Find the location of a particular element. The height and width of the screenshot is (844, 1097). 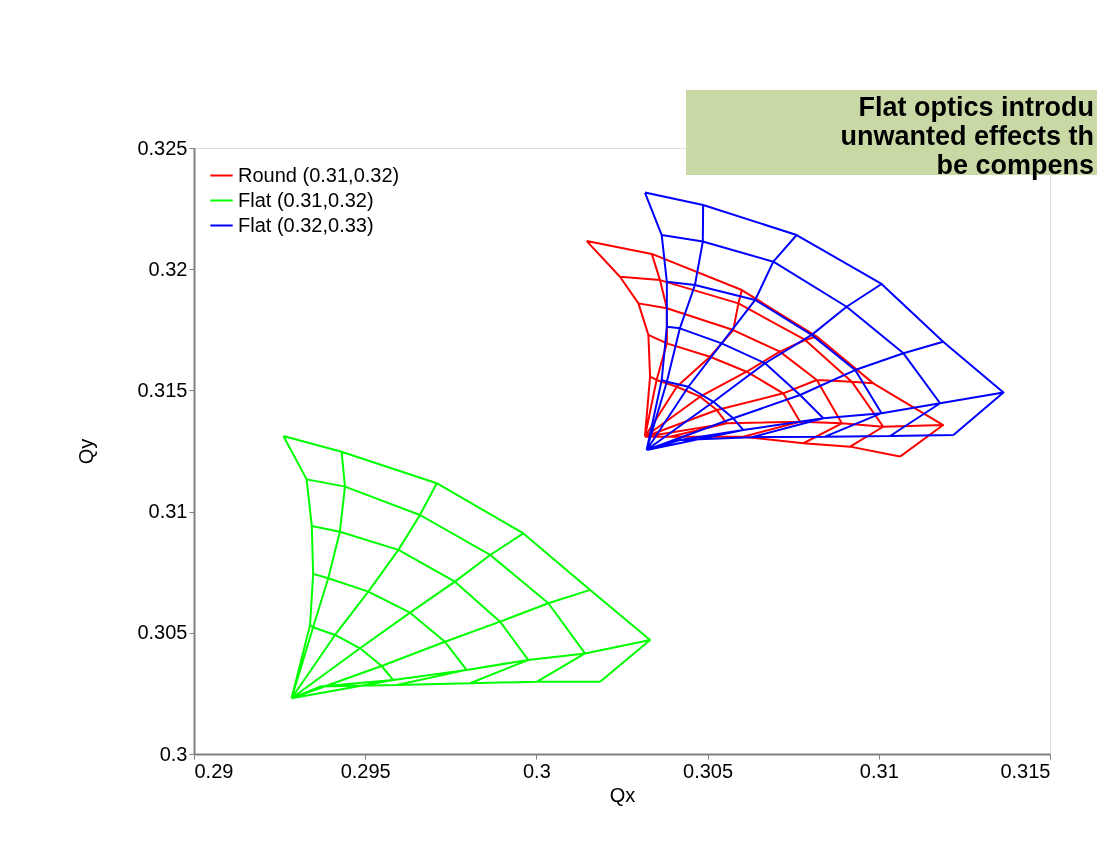

x-tick-label: 0.295 is located at coordinates (365, 770).